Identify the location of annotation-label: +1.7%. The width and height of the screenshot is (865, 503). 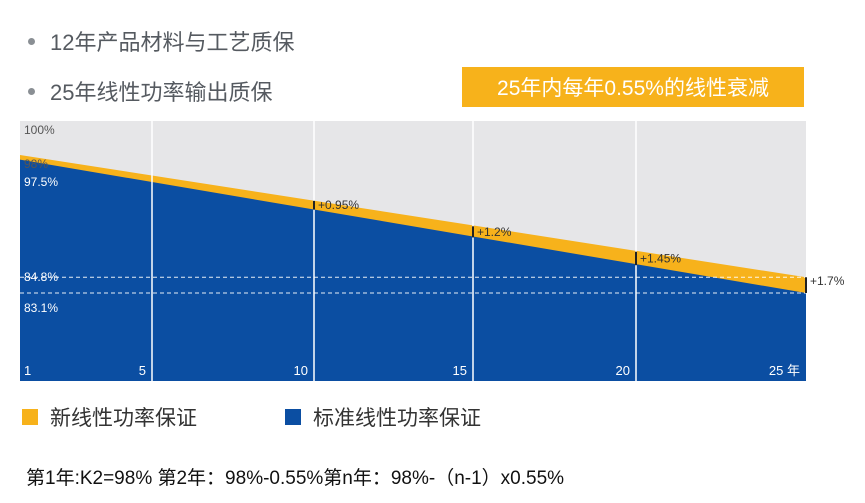
(827, 281).